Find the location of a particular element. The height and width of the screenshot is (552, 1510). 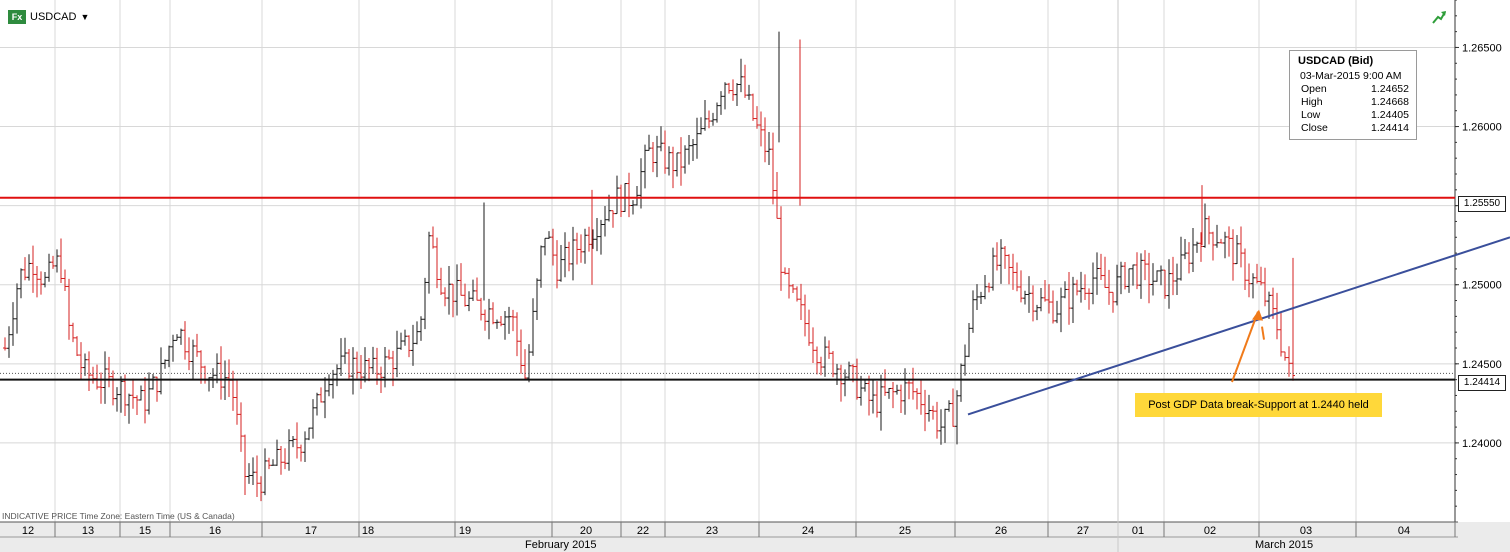

x-tick-label: 12 is located at coordinates (28, 531).